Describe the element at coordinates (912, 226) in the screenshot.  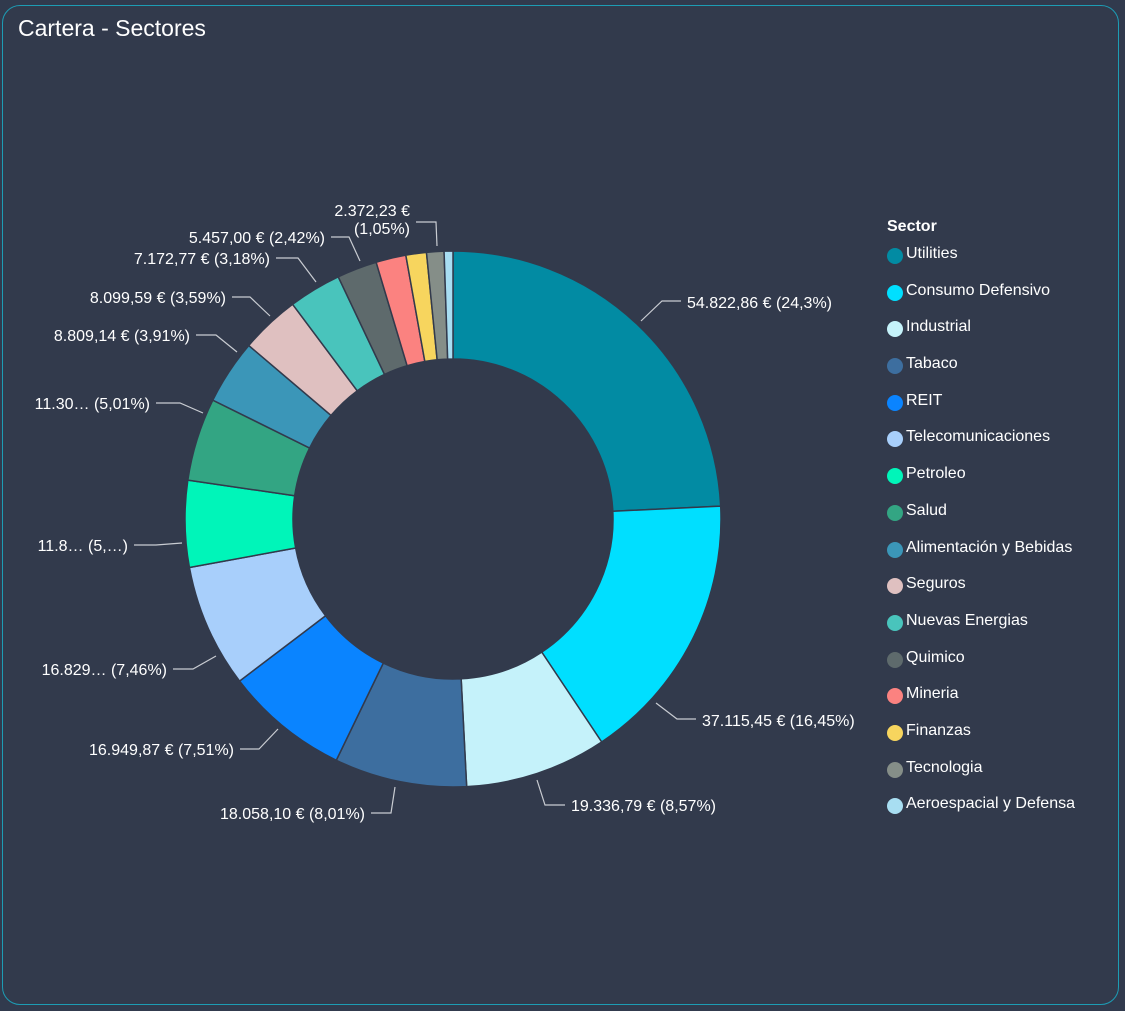
I see `legend-title: Sector` at that location.